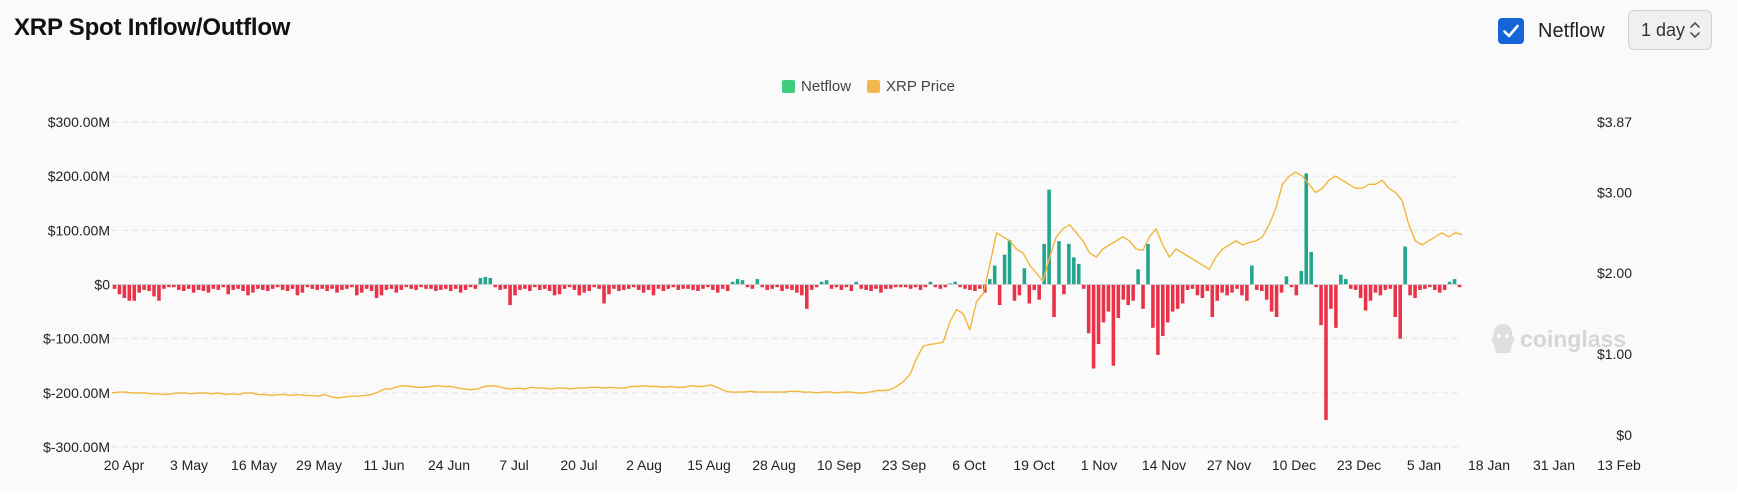 This screenshot has height=491, width=1737. What do you see at coordinates (152, 27) in the screenshot?
I see `page-title: XRP Spot Inflow/Outflow` at bounding box center [152, 27].